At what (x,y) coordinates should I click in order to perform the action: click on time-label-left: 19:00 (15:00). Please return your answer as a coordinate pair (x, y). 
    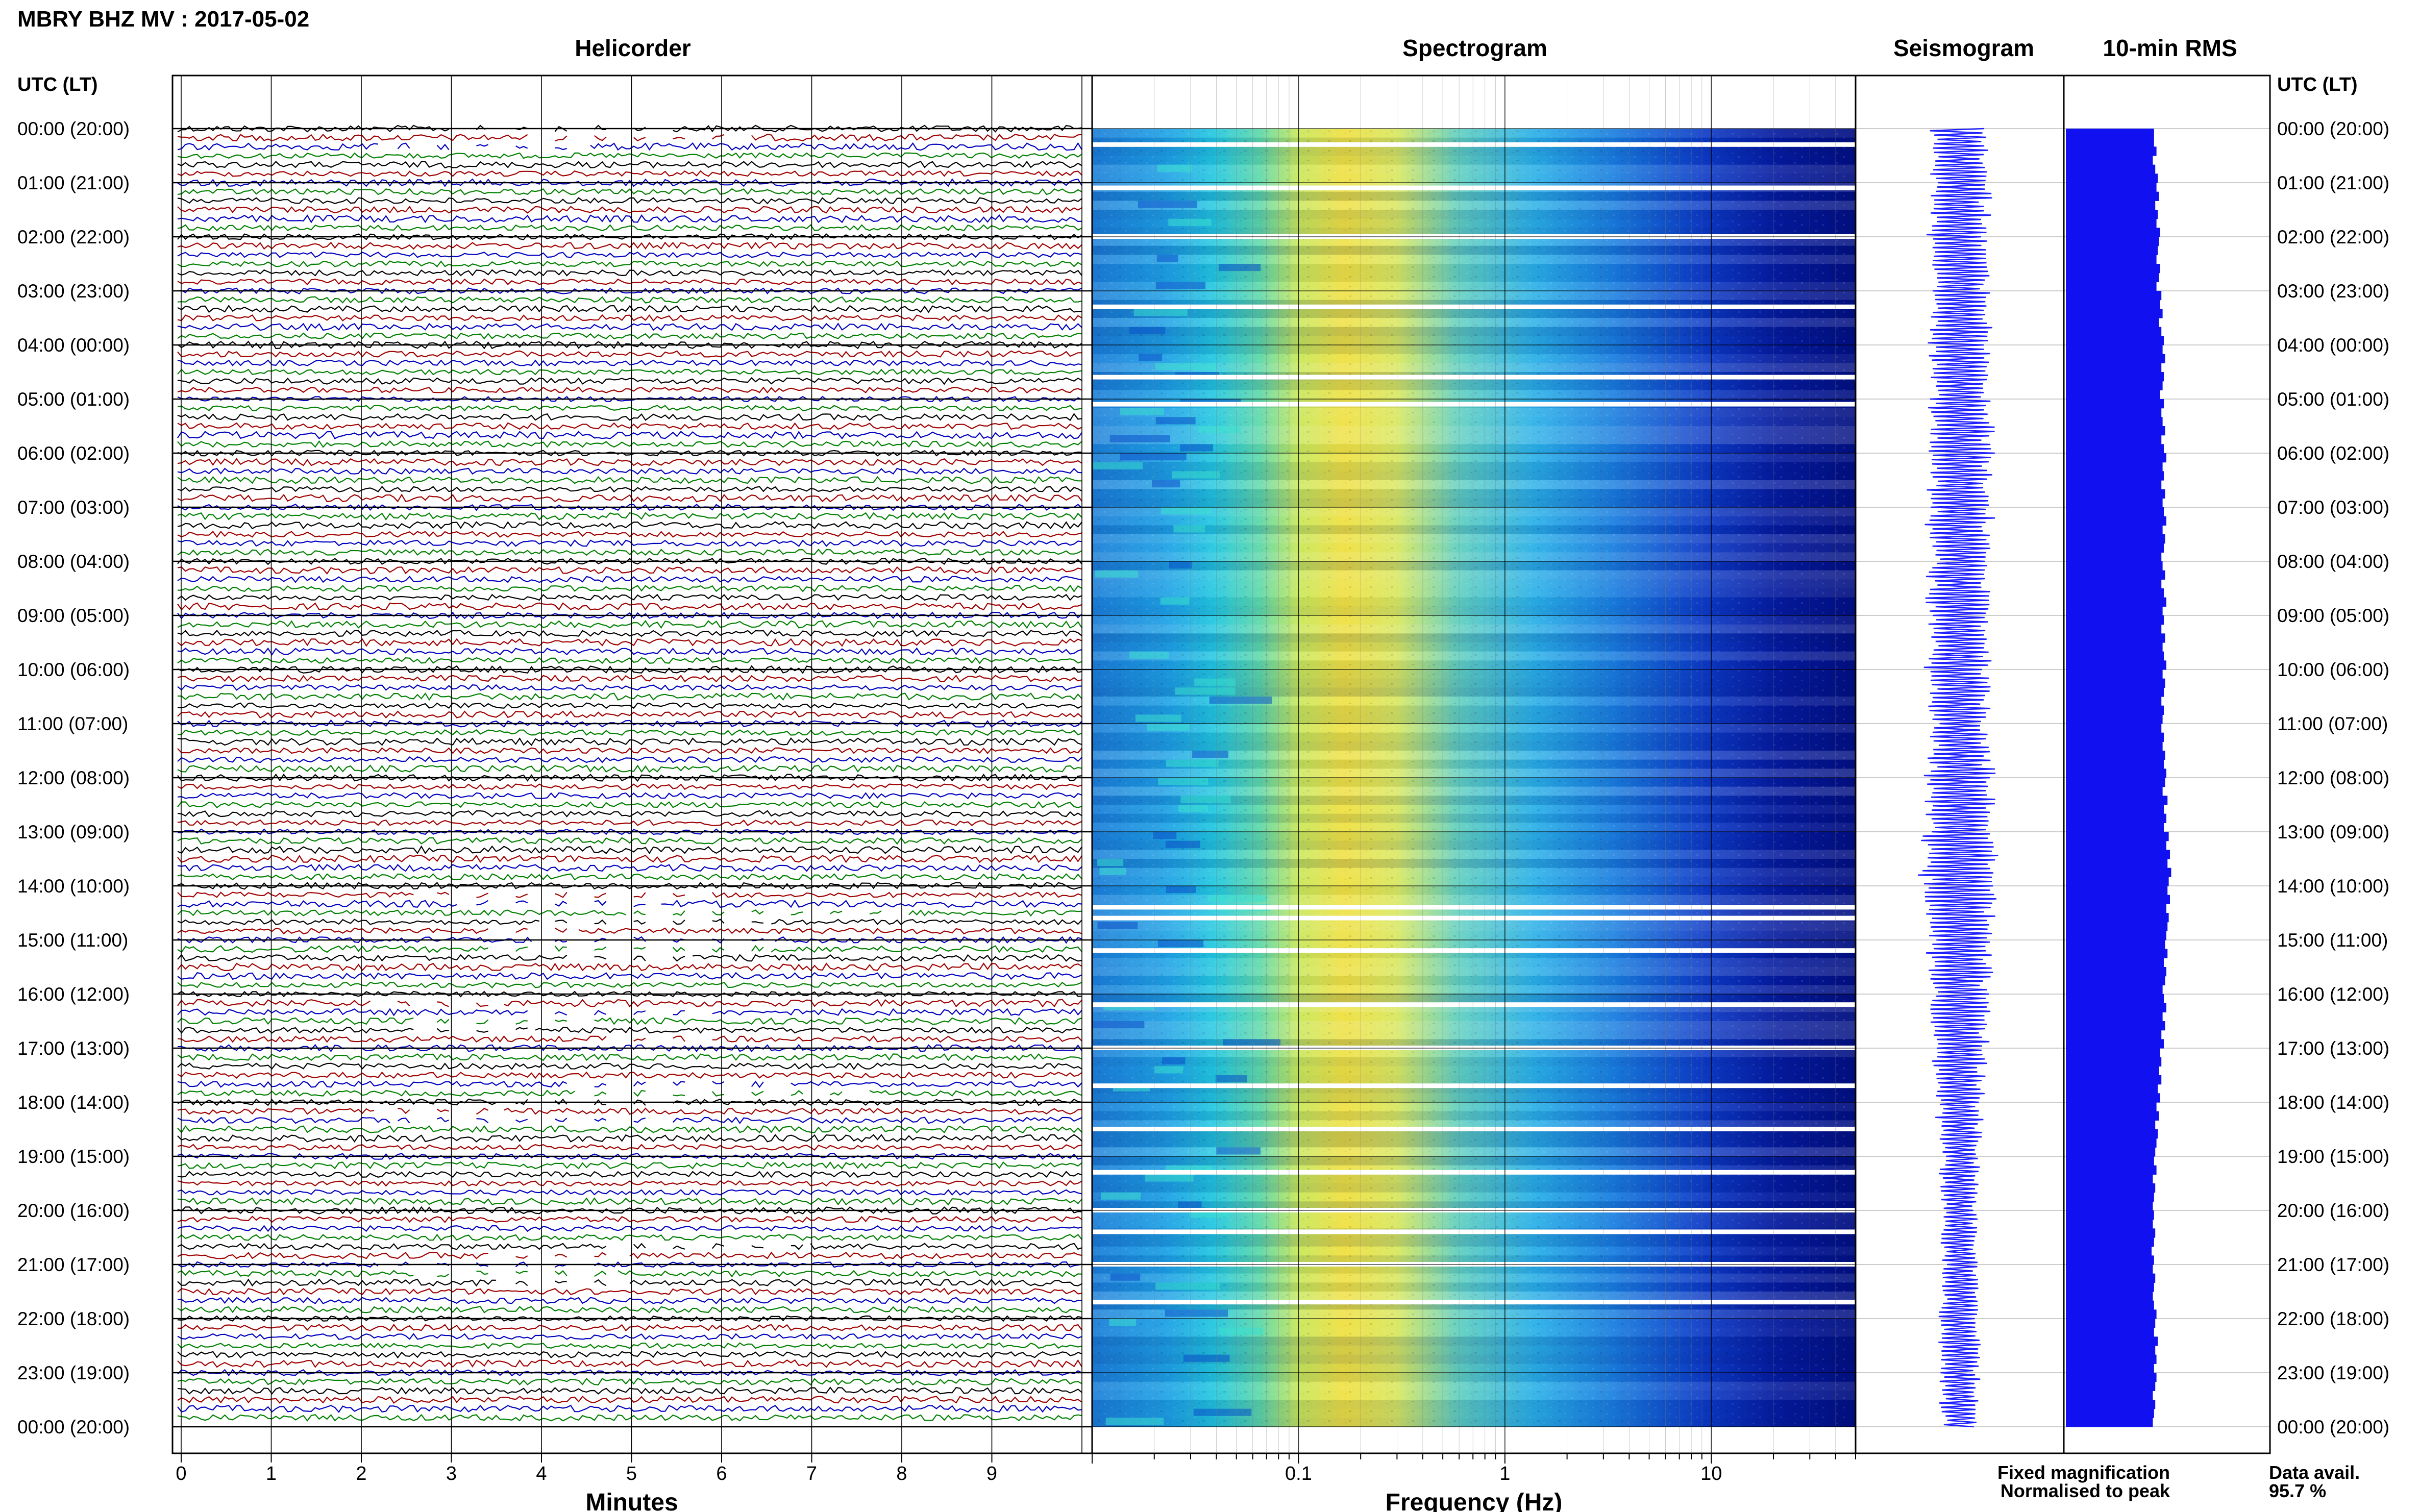
    Looking at the image, I should click on (73, 1156).